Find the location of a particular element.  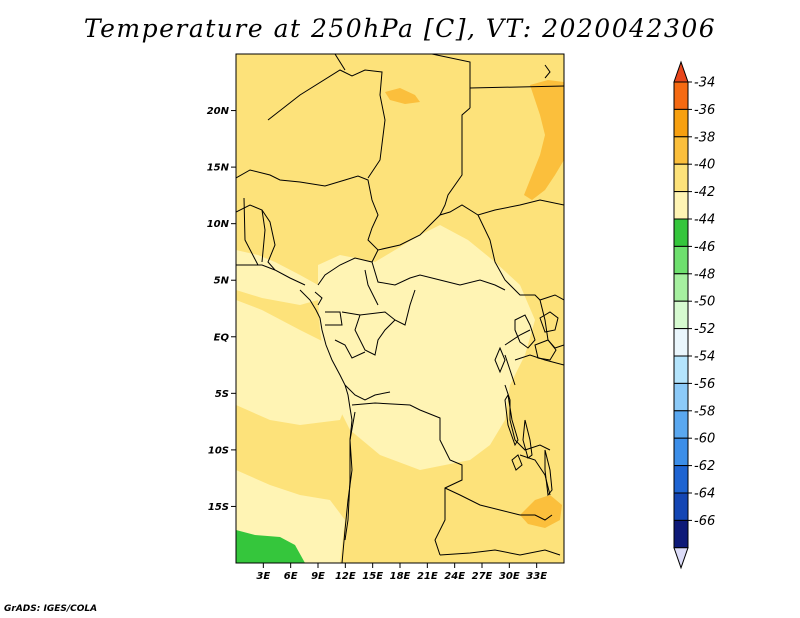

colorbar-level-label: -42 is located at coordinates (704, 192).